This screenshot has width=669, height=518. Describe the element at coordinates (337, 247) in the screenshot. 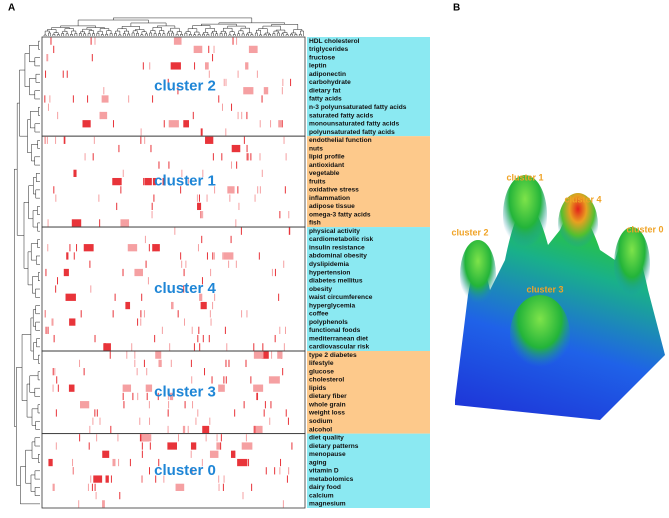

I see `term-label: insulin resistance` at that location.